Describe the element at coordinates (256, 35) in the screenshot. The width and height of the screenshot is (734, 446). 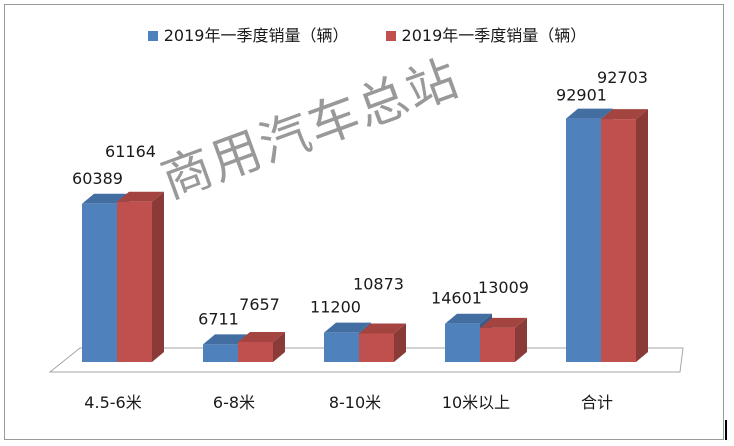
I see `legend-label-series-1: 2019年一季度销量（辆）` at that location.